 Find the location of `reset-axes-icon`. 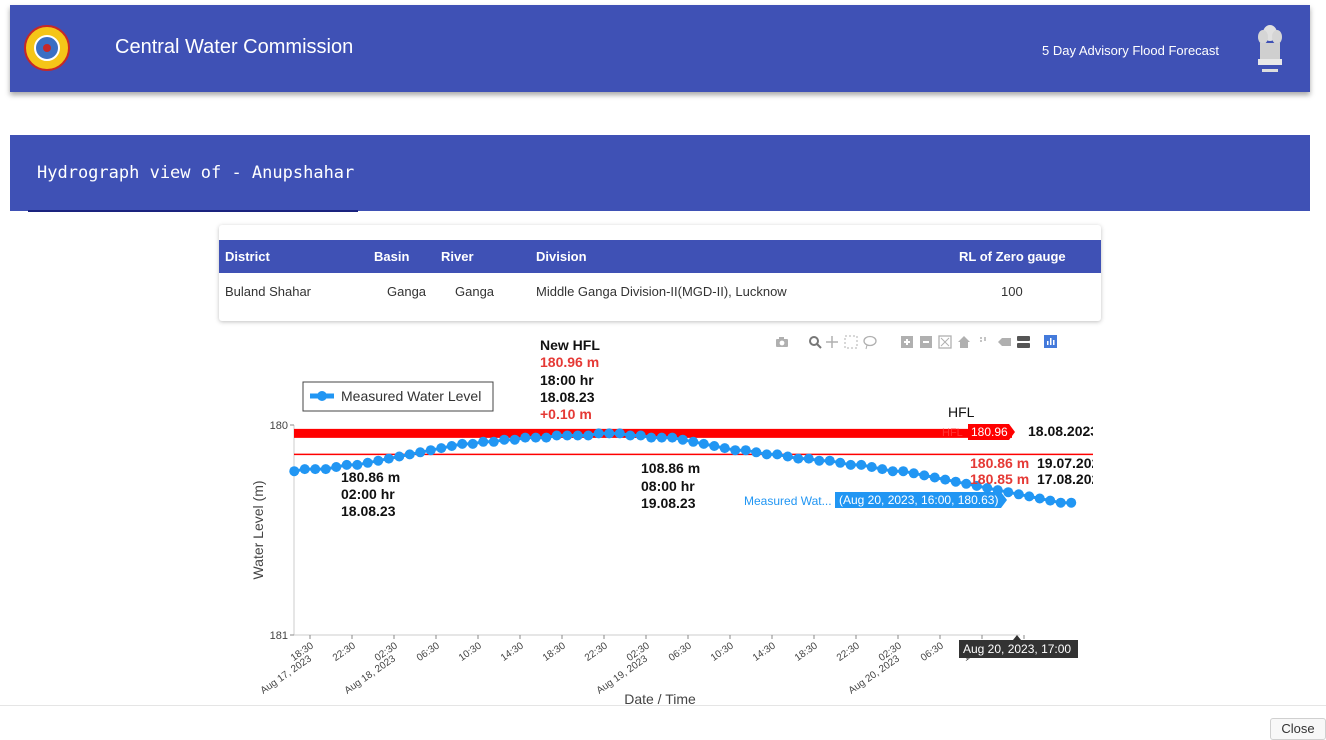

reset-axes-icon is located at coordinates (964, 342).